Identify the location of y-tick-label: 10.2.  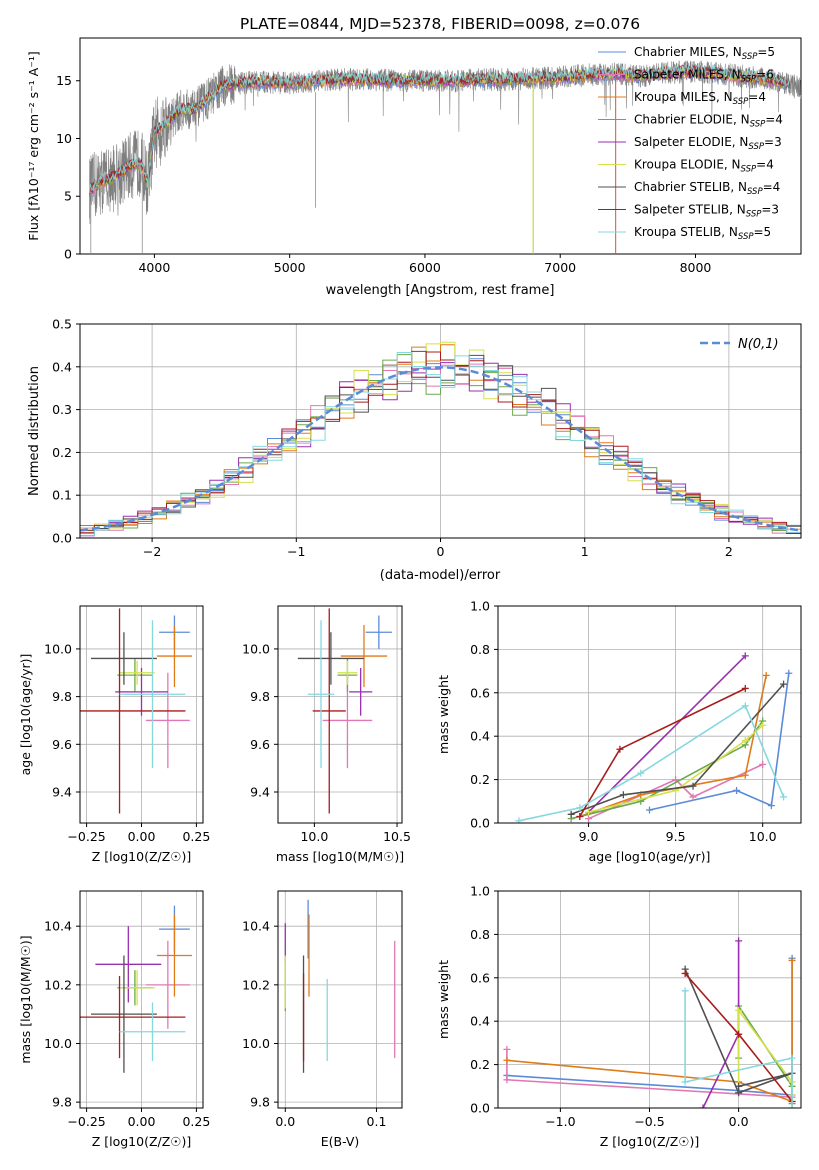
(58, 984).